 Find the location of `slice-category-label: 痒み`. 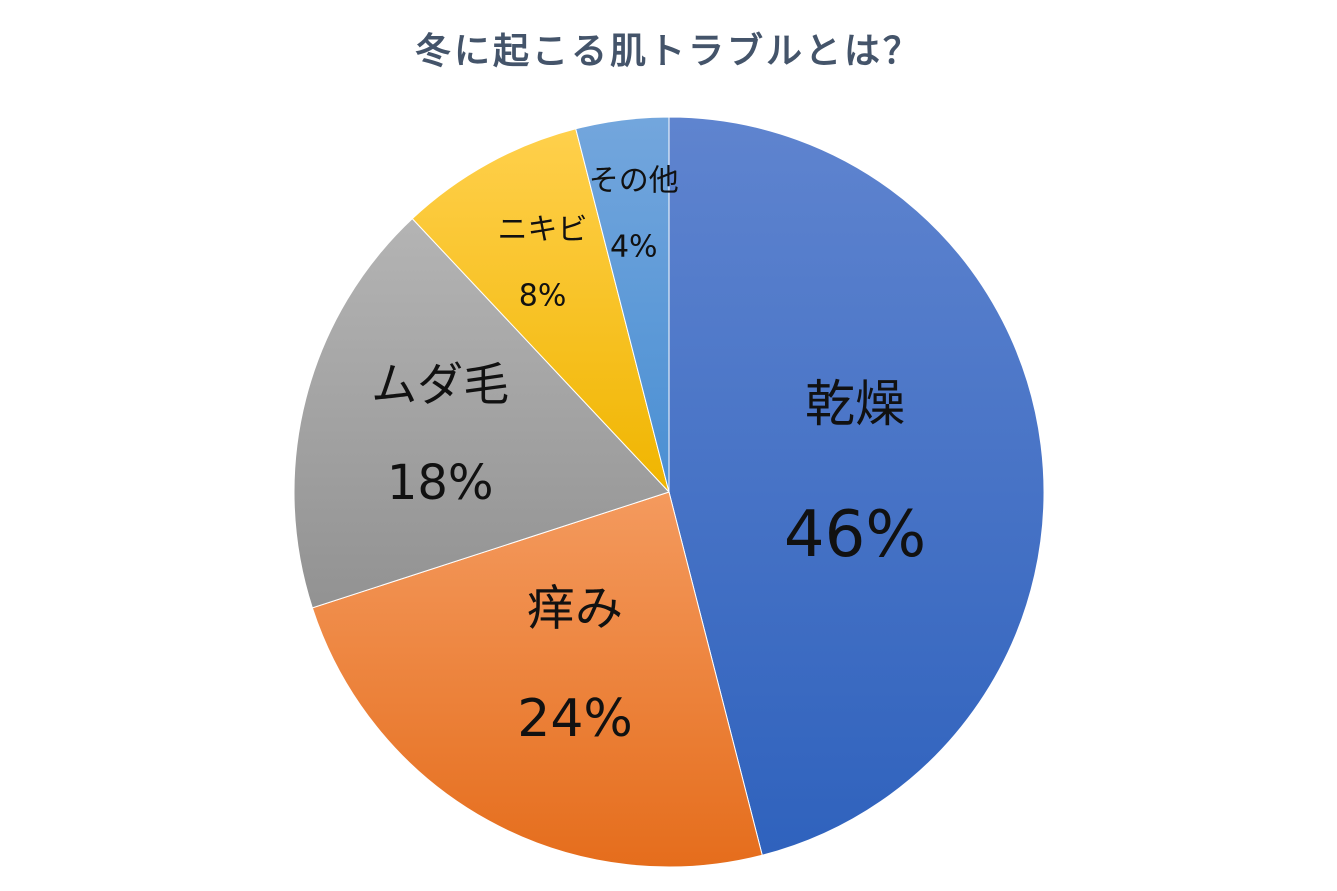

slice-category-label: 痒み is located at coordinates (575, 609).